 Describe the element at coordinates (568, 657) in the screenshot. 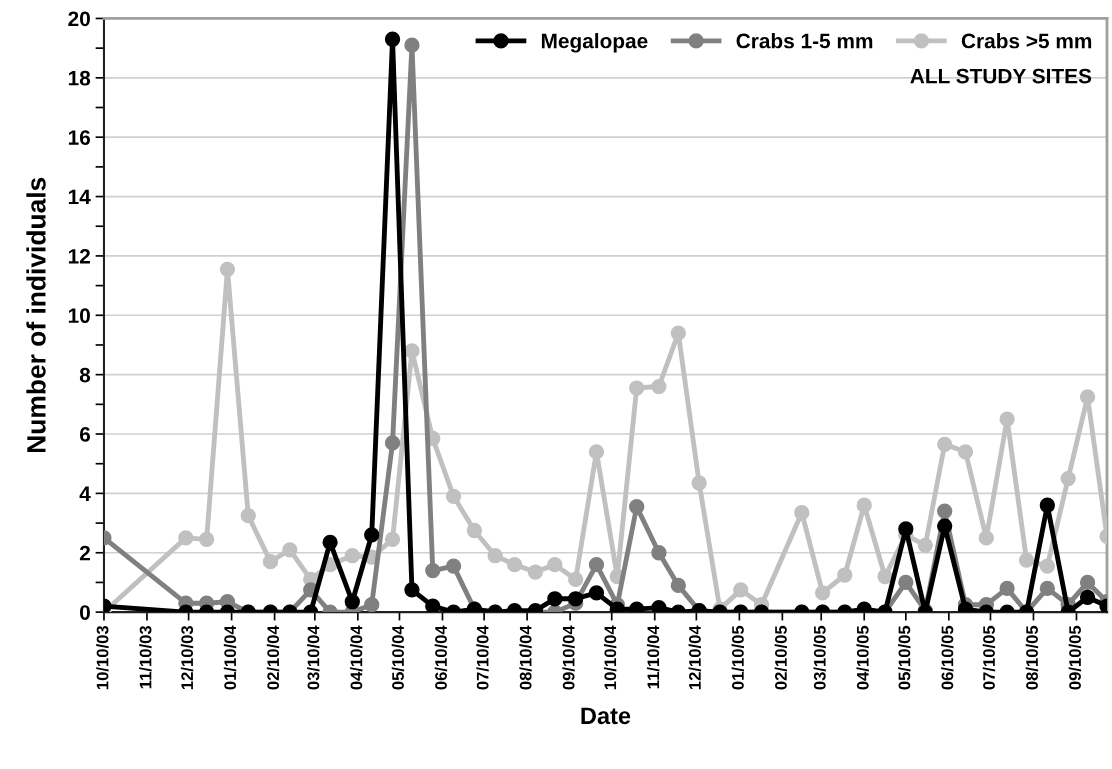

I see `x-tick-label: 09/10/04` at that location.